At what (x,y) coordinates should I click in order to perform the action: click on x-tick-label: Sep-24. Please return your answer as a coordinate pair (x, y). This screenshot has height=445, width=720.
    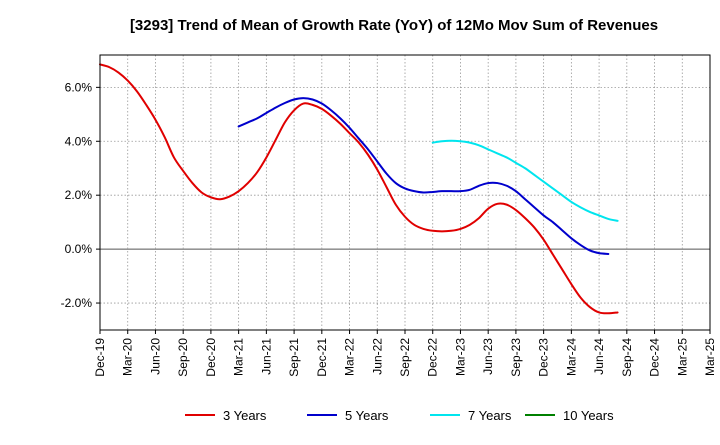
    Looking at the image, I should click on (627, 357).